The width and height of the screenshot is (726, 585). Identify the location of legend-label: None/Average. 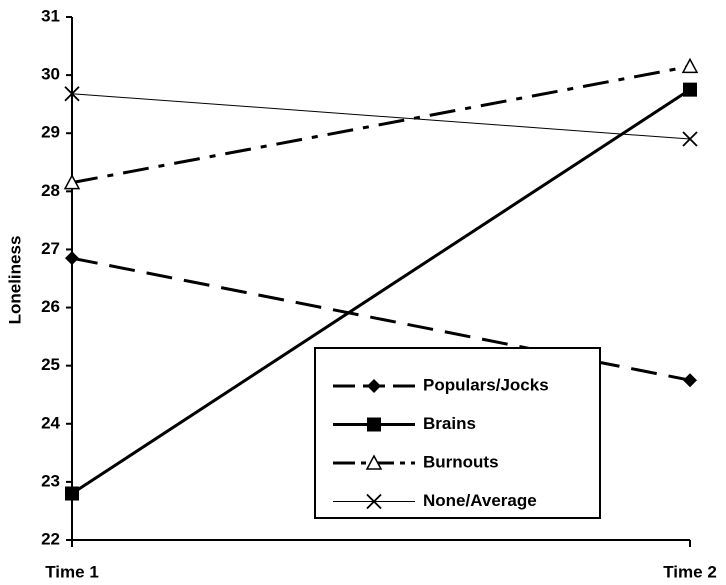
(480, 500).